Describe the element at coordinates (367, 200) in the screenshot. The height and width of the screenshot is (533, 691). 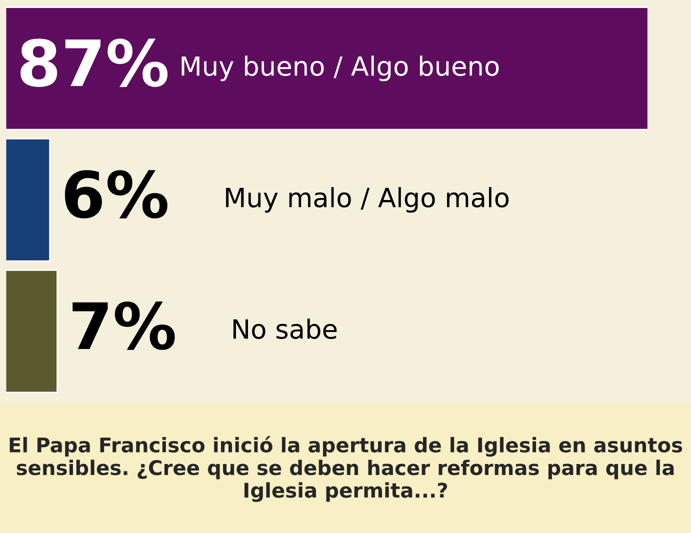
I see `y-tick-label: Muy malo / Algo malo` at that location.